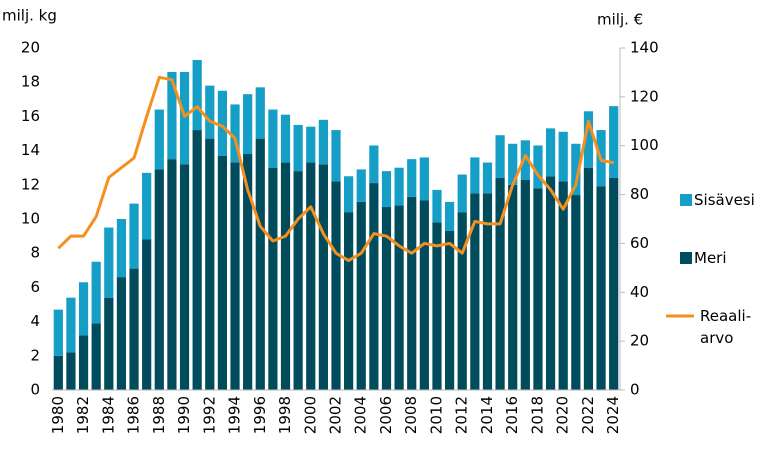 The image size is (766, 449). I want to click on y2-tick-label: 40, so click(639, 292).